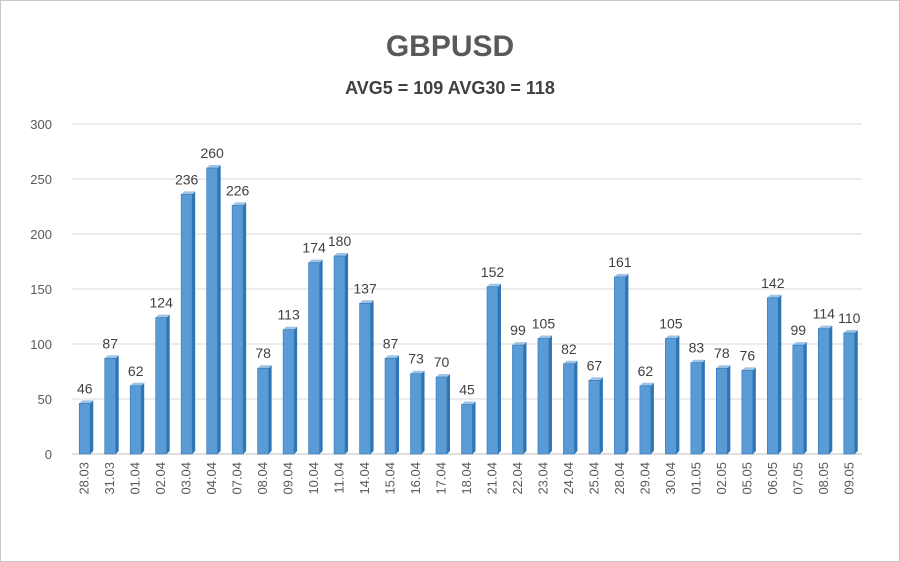  I want to click on x-tick-label: 09.04, so click(288, 478).